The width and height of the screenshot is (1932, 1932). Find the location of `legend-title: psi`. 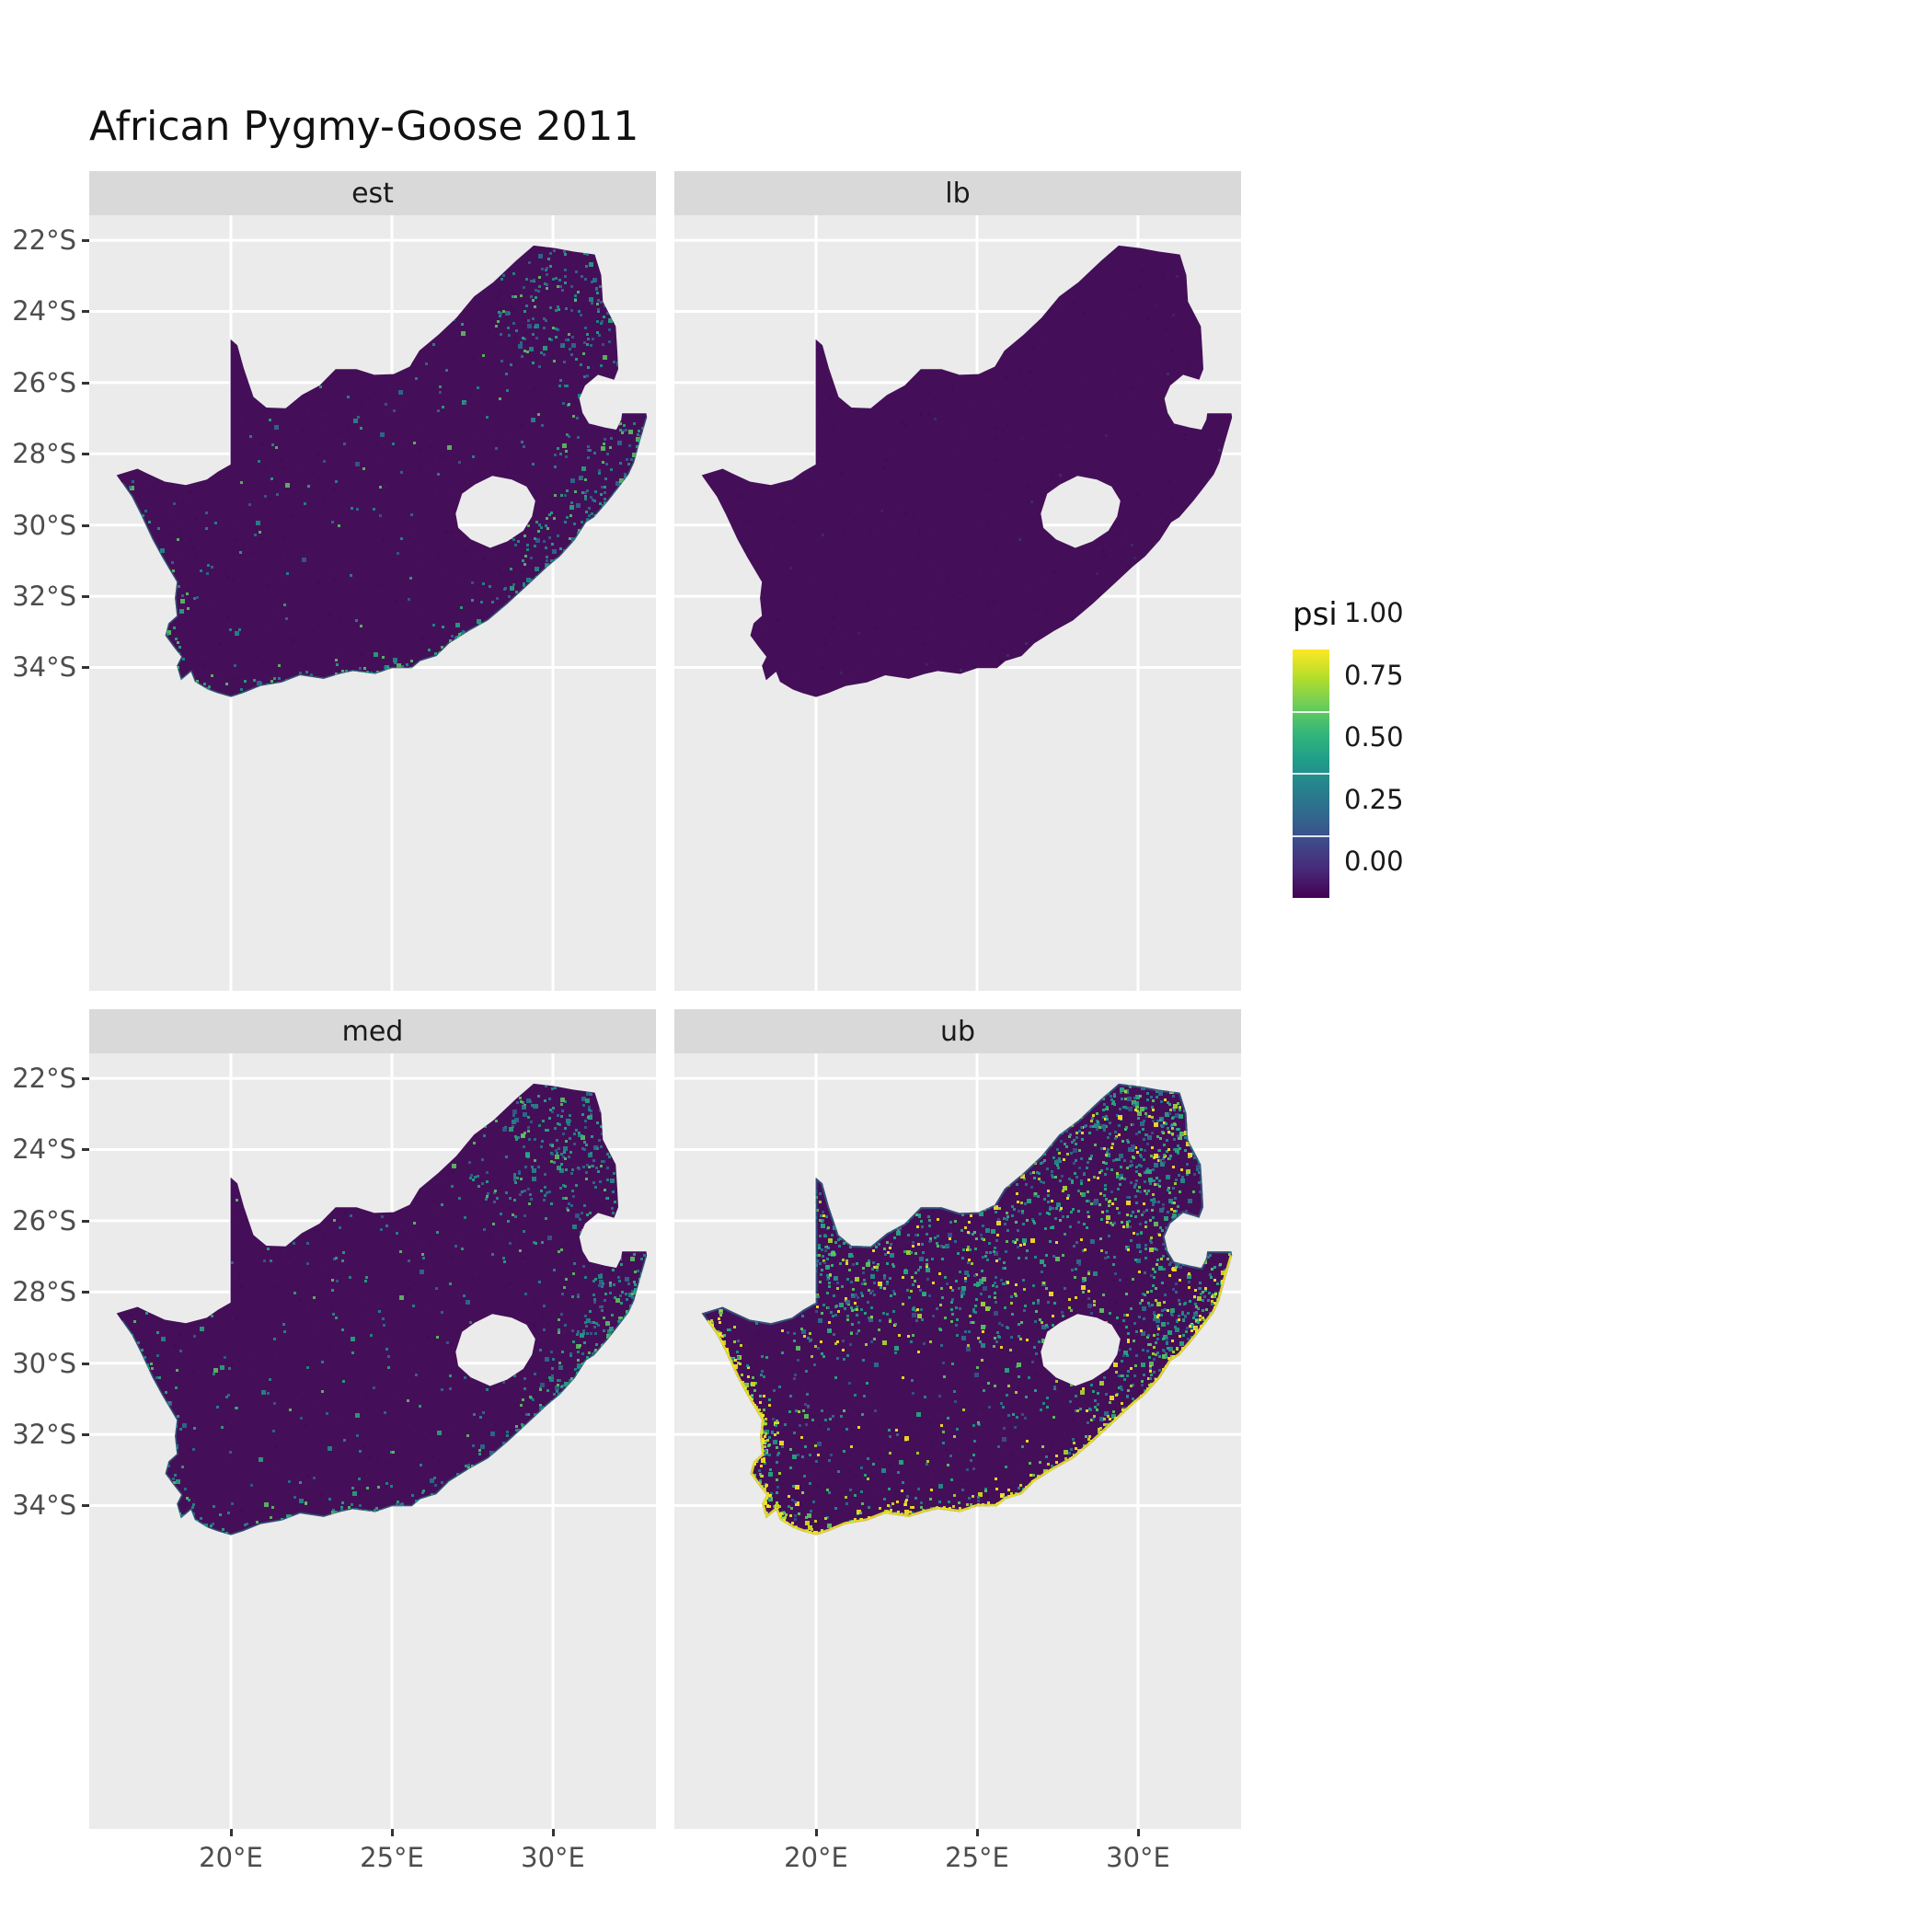

legend-title: psi is located at coordinates (1315, 614).